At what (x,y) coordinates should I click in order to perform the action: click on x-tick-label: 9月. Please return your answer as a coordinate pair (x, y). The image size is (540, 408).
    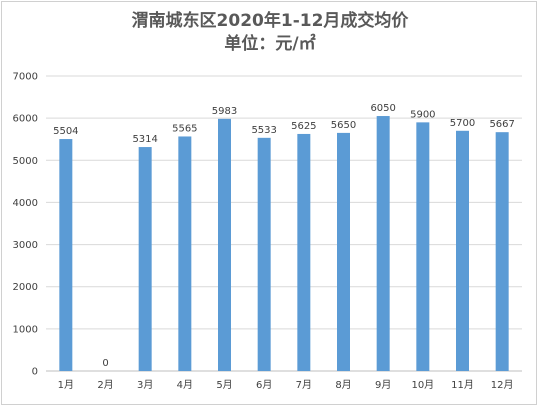
    Looking at the image, I should click on (383, 385).